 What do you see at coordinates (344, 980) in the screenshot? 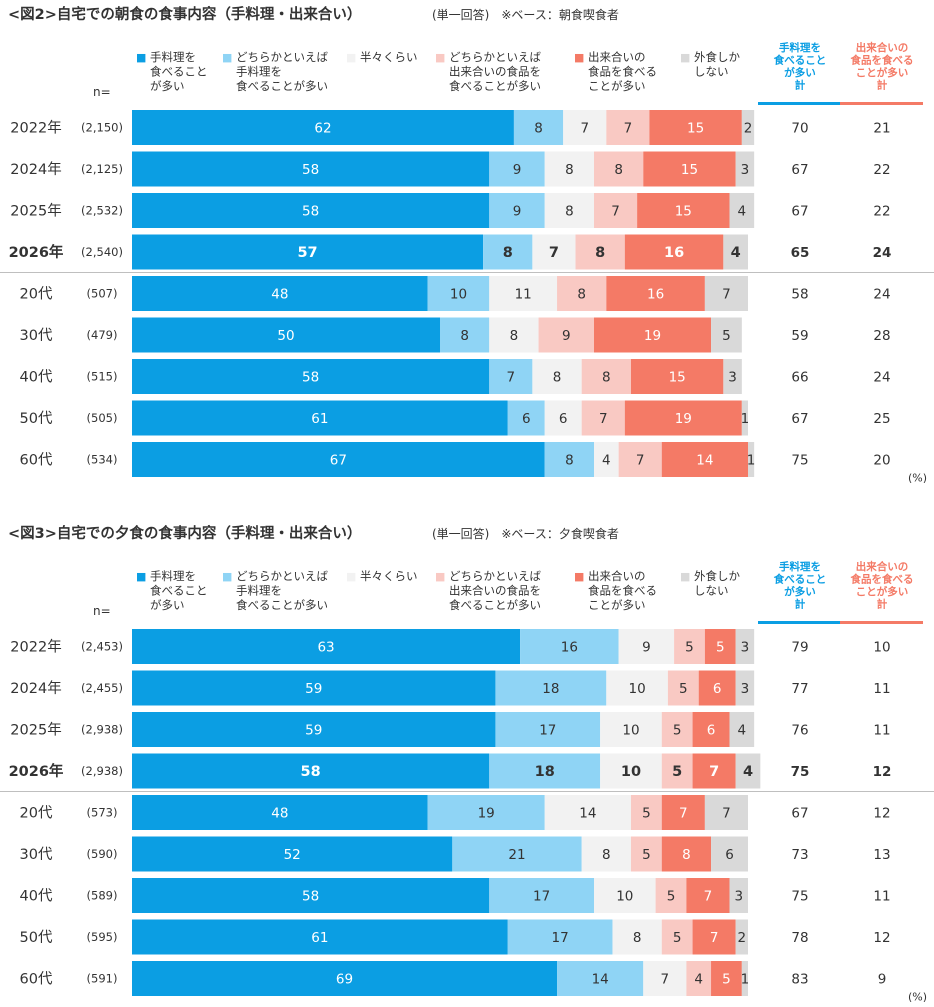
I see `data-label: 69` at bounding box center [344, 980].